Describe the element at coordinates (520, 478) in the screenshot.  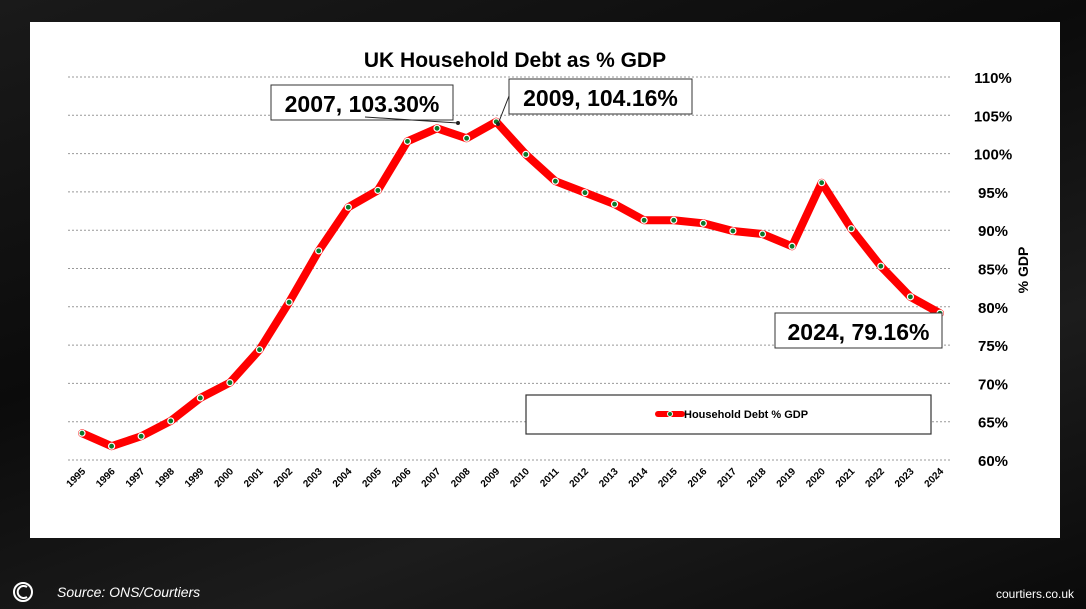
I see `x-tick-label: 2010` at that location.